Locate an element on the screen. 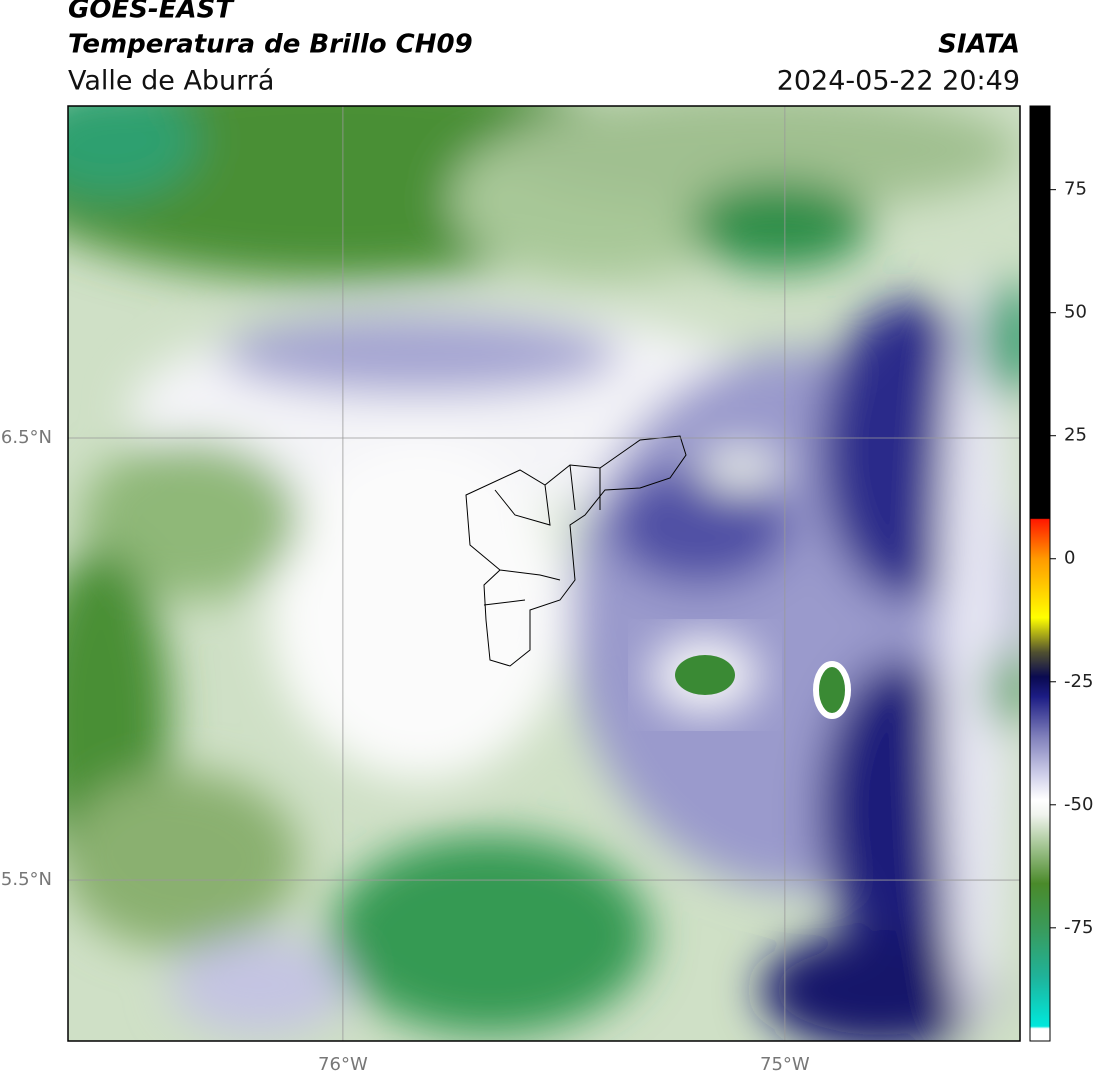  lat-label: 5.5°N is located at coordinates (26, 879).